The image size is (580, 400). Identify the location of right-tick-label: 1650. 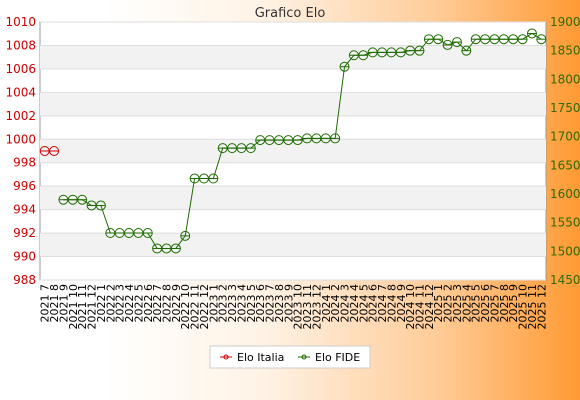
(565, 165).